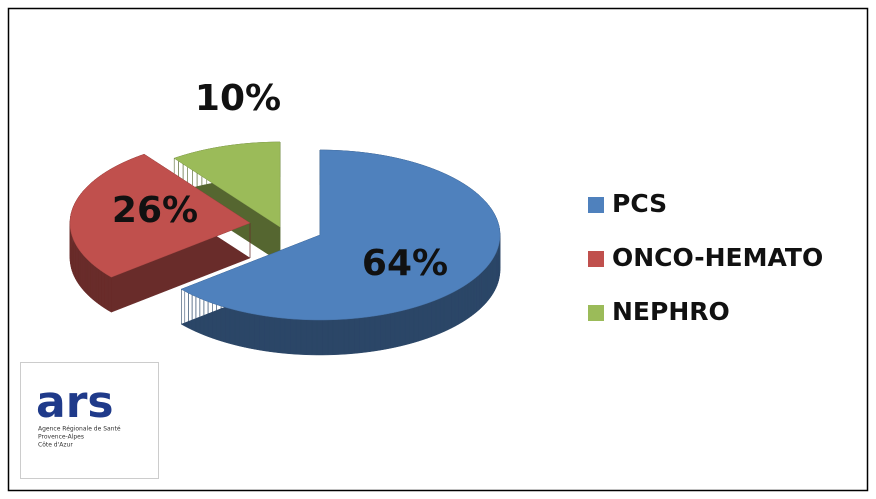 This screenshot has width=876, height=499. I want to click on logo-name: ars, so click(75, 402).